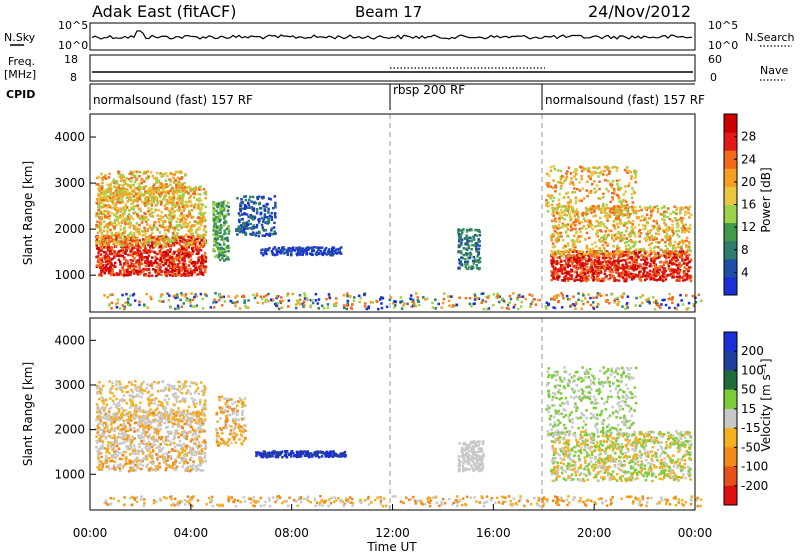 This screenshot has height=554, width=800. I want to click on nsearch-tick-bottom: 10^0, so click(723, 45).